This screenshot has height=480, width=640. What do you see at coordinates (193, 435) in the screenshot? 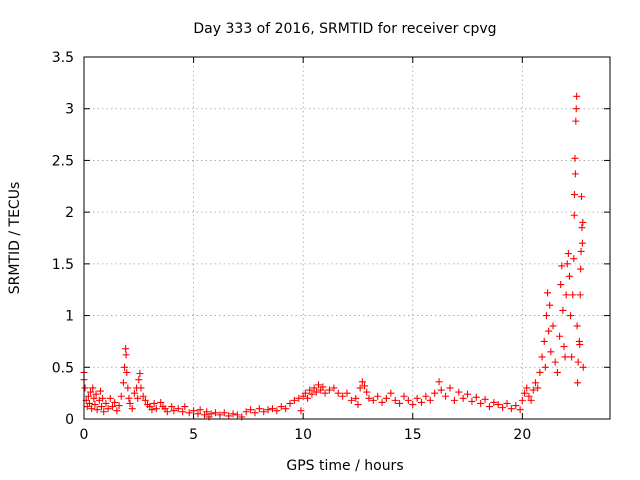
I see `x-tick-label: 5` at bounding box center [193, 435].